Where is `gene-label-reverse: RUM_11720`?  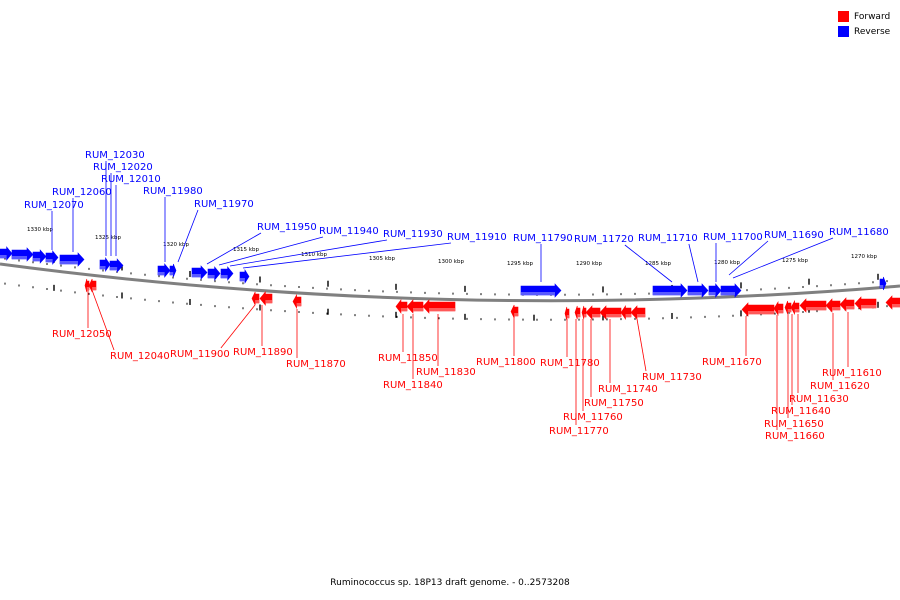
gene-label-reverse: RUM_11720 is located at coordinates (604, 239).